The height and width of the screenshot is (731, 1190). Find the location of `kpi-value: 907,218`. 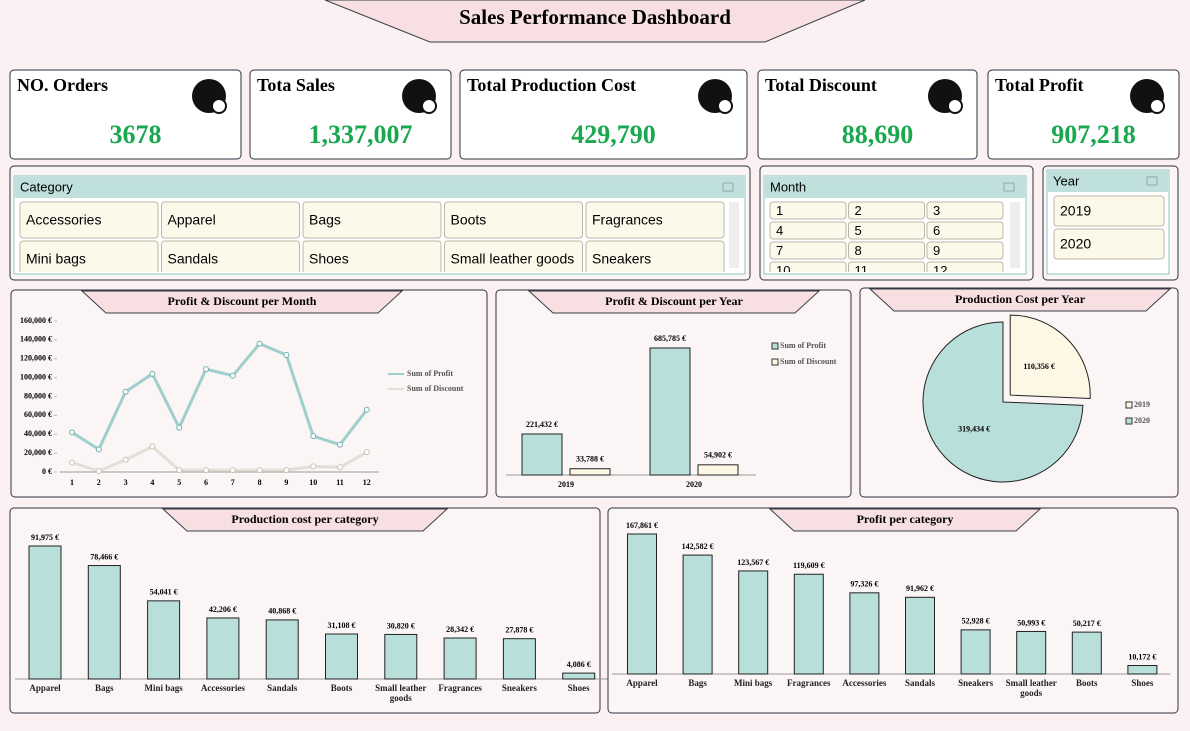

kpi-value: 907,218 is located at coordinates (1093, 134).